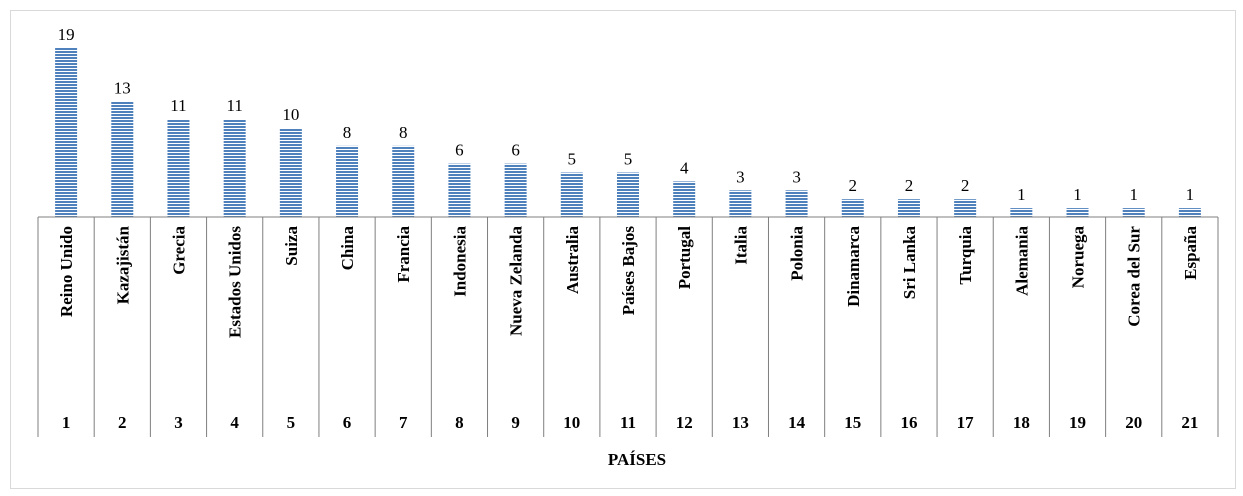 The image size is (1243, 496). Describe the element at coordinates (235, 282) in the screenshot. I see `x-tick-label: Estados Unidos` at that location.